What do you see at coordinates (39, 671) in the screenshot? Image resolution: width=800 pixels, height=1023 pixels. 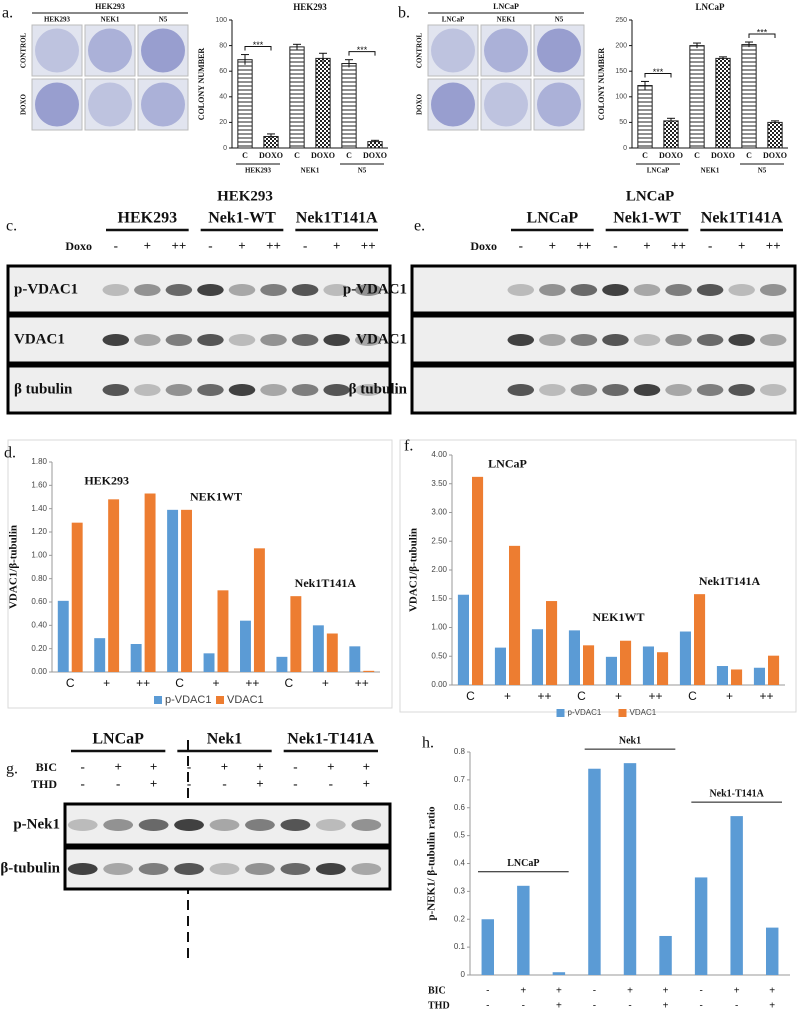 I see `y-tick-label: 0.00` at bounding box center [39, 671].